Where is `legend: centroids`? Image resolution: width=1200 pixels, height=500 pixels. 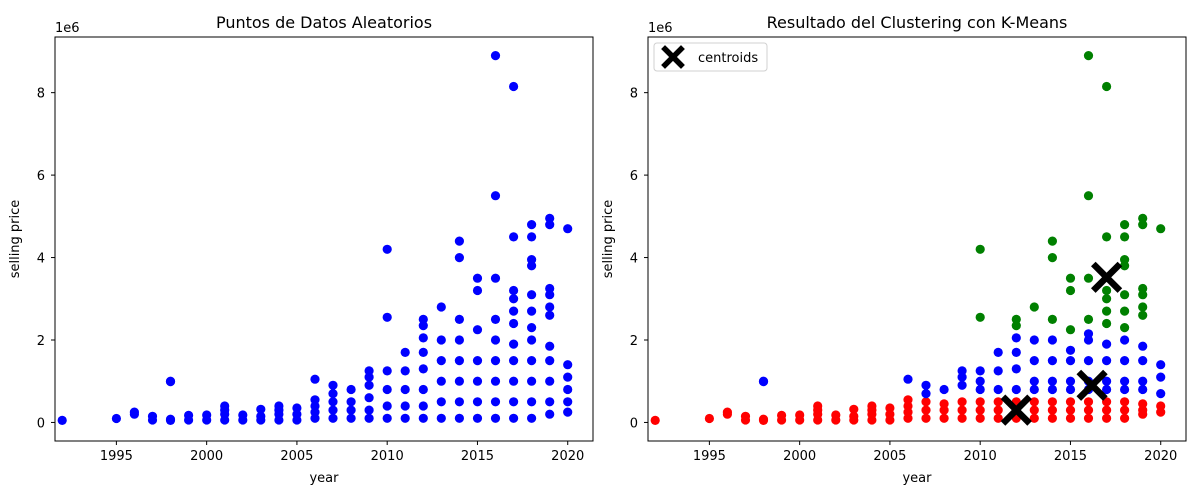
legend: centroids is located at coordinates (710, 57).